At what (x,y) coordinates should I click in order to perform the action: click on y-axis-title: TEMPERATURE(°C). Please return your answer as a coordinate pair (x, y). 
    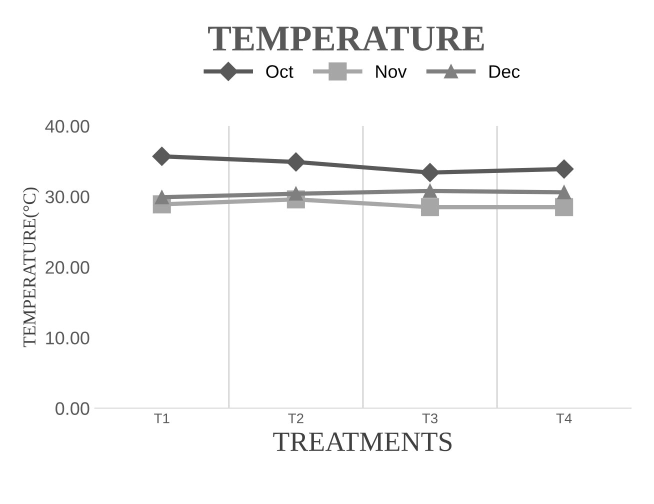
    Looking at the image, I should click on (31, 268).